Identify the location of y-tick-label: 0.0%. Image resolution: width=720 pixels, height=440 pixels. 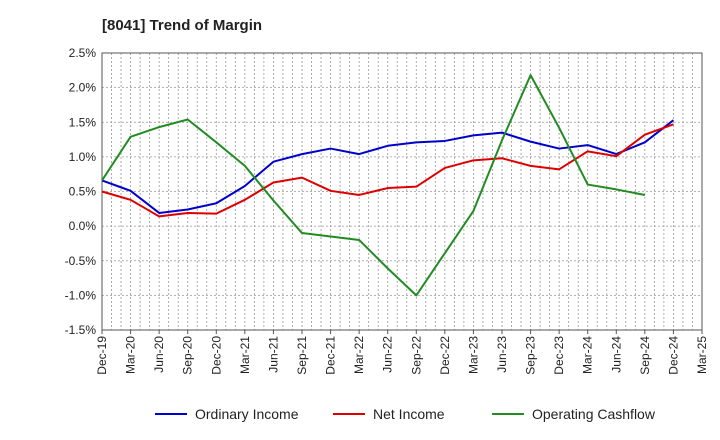
(83, 226).